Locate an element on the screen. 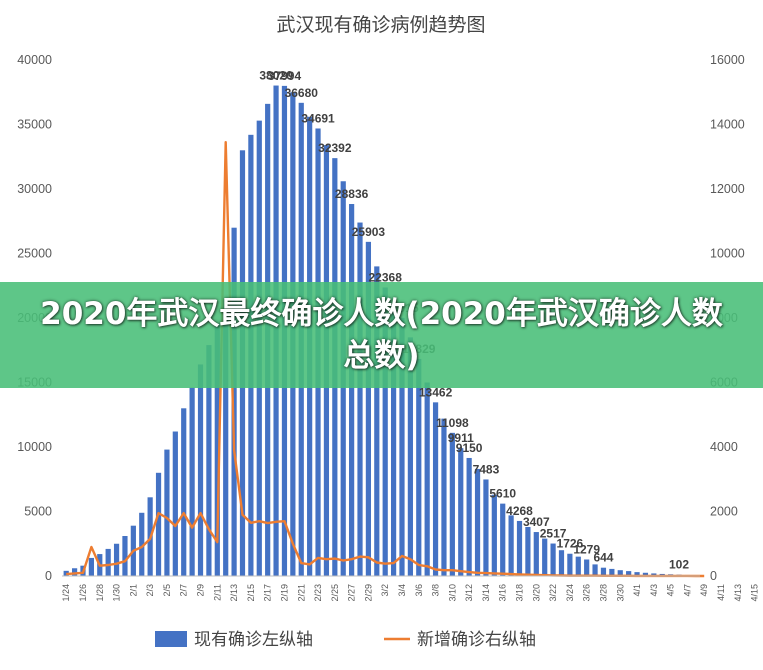 The width and height of the screenshot is (763, 670). data-label: 1726 is located at coordinates (570, 544).